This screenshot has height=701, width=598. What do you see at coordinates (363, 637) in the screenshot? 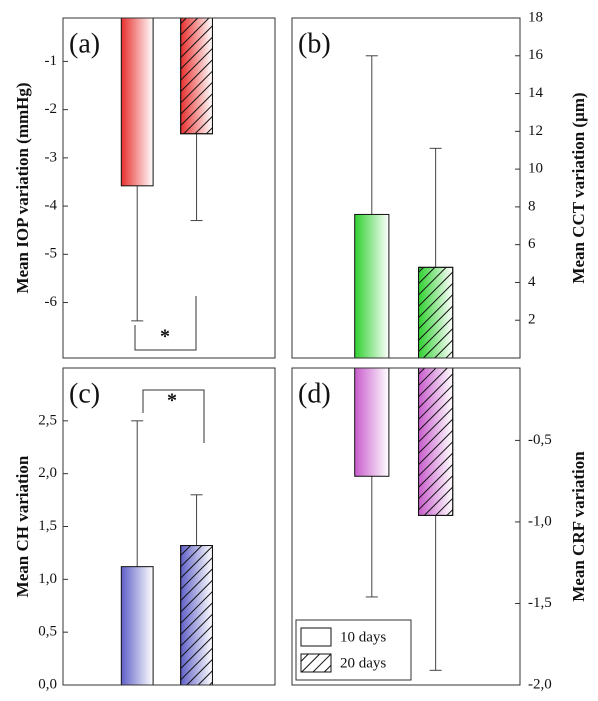
I see `legend-label: 10 days` at bounding box center [363, 637].